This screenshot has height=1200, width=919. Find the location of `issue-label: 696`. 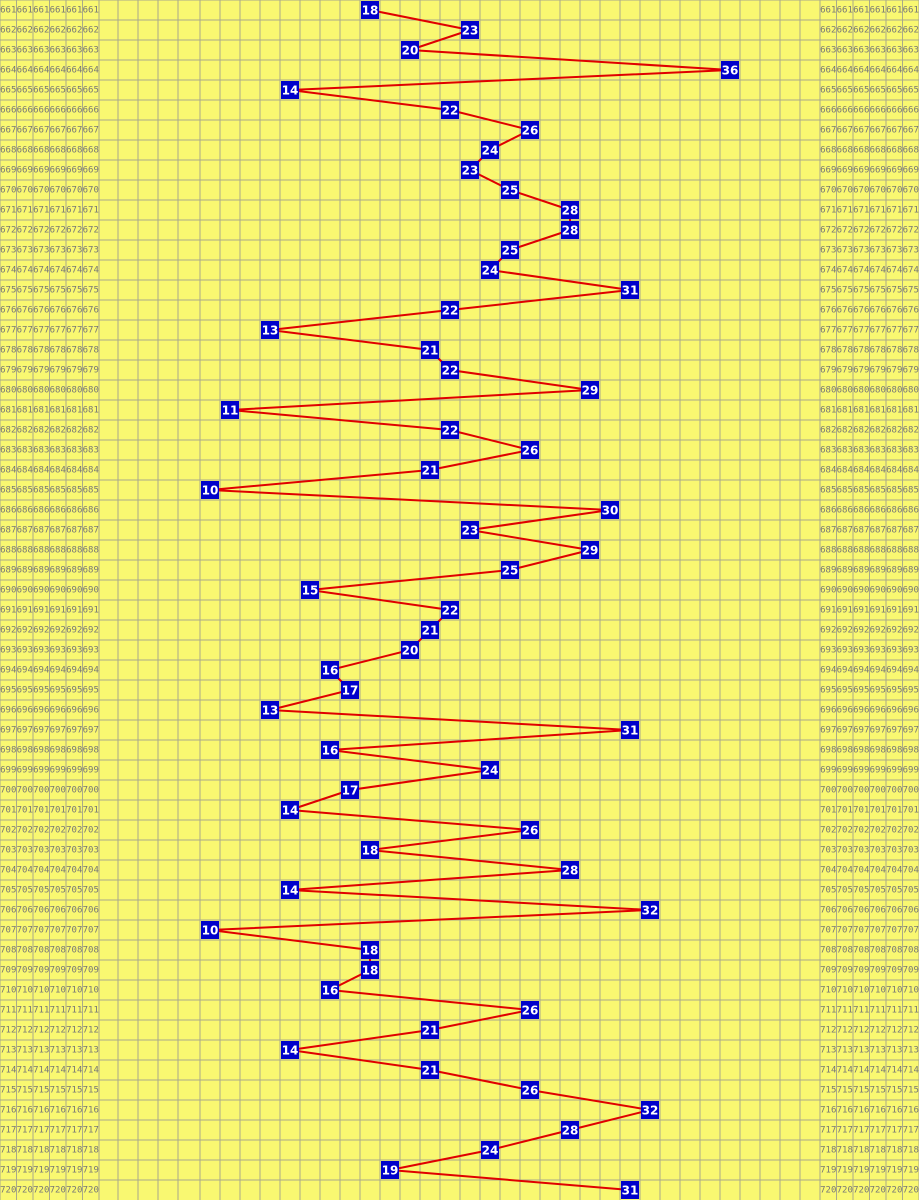

issue-label: 696 is located at coordinates (878, 711).